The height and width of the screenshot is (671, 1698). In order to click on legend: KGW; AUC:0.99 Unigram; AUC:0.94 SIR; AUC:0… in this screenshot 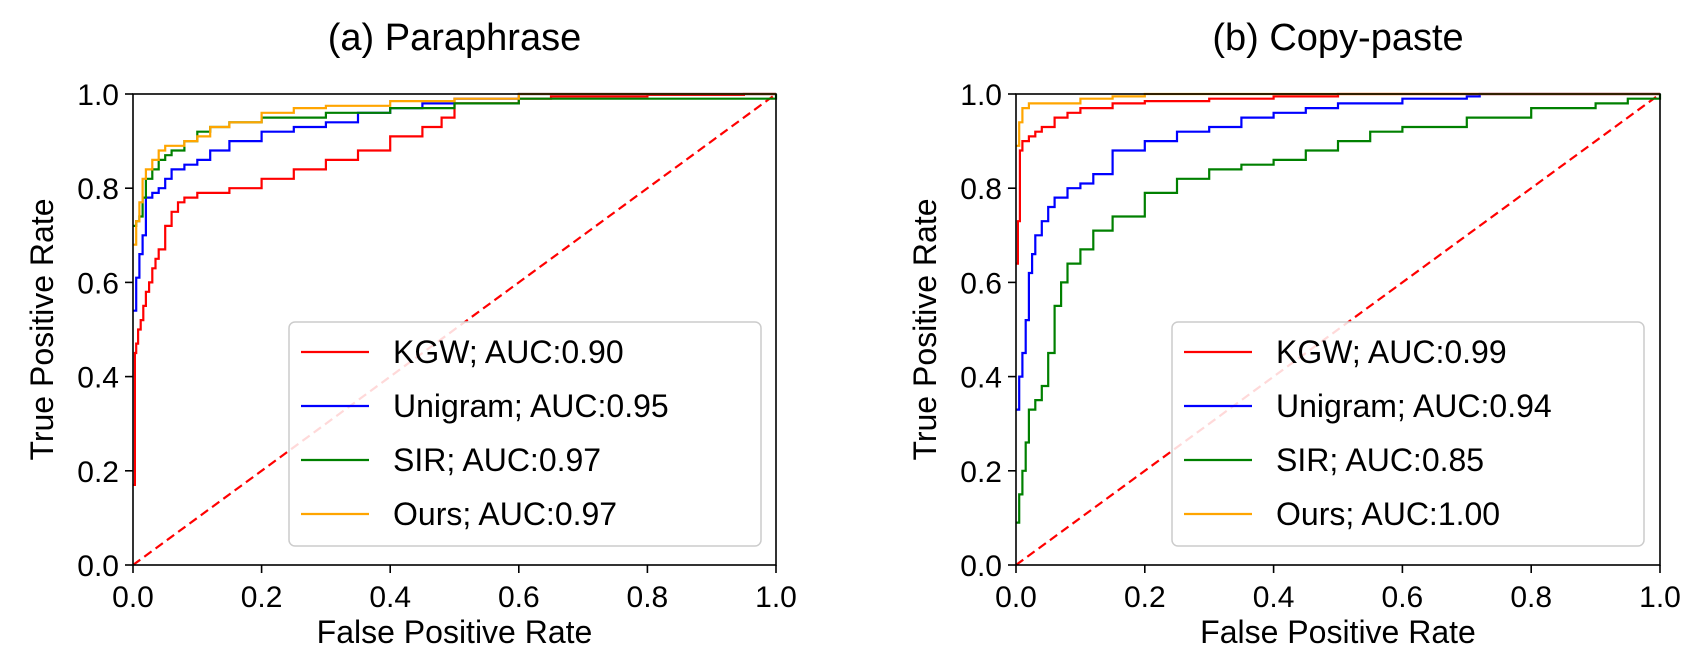, I will do `click(1408, 434)`.